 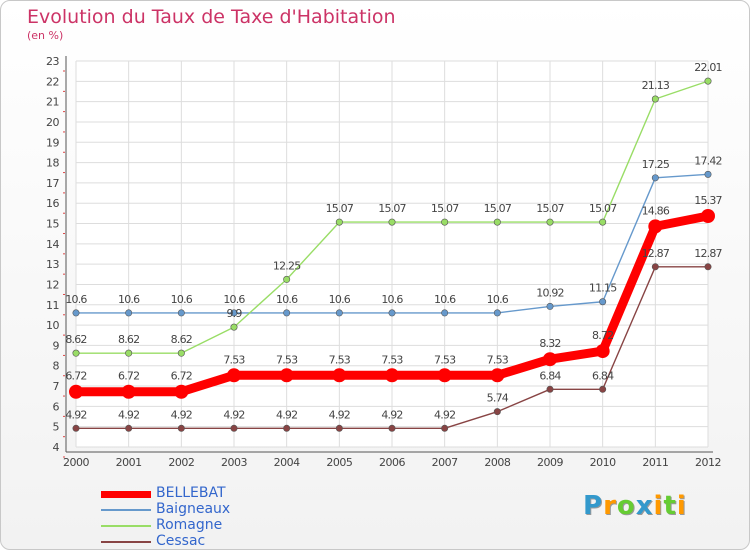 What do you see at coordinates (656, 210) in the screenshot?
I see `data-label-bellebat: 14.86` at bounding box center [656, 210].